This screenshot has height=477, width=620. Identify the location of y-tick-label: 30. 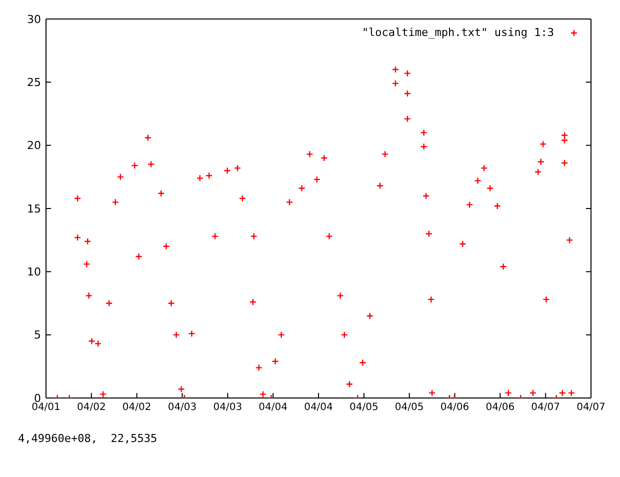
(34, 19).